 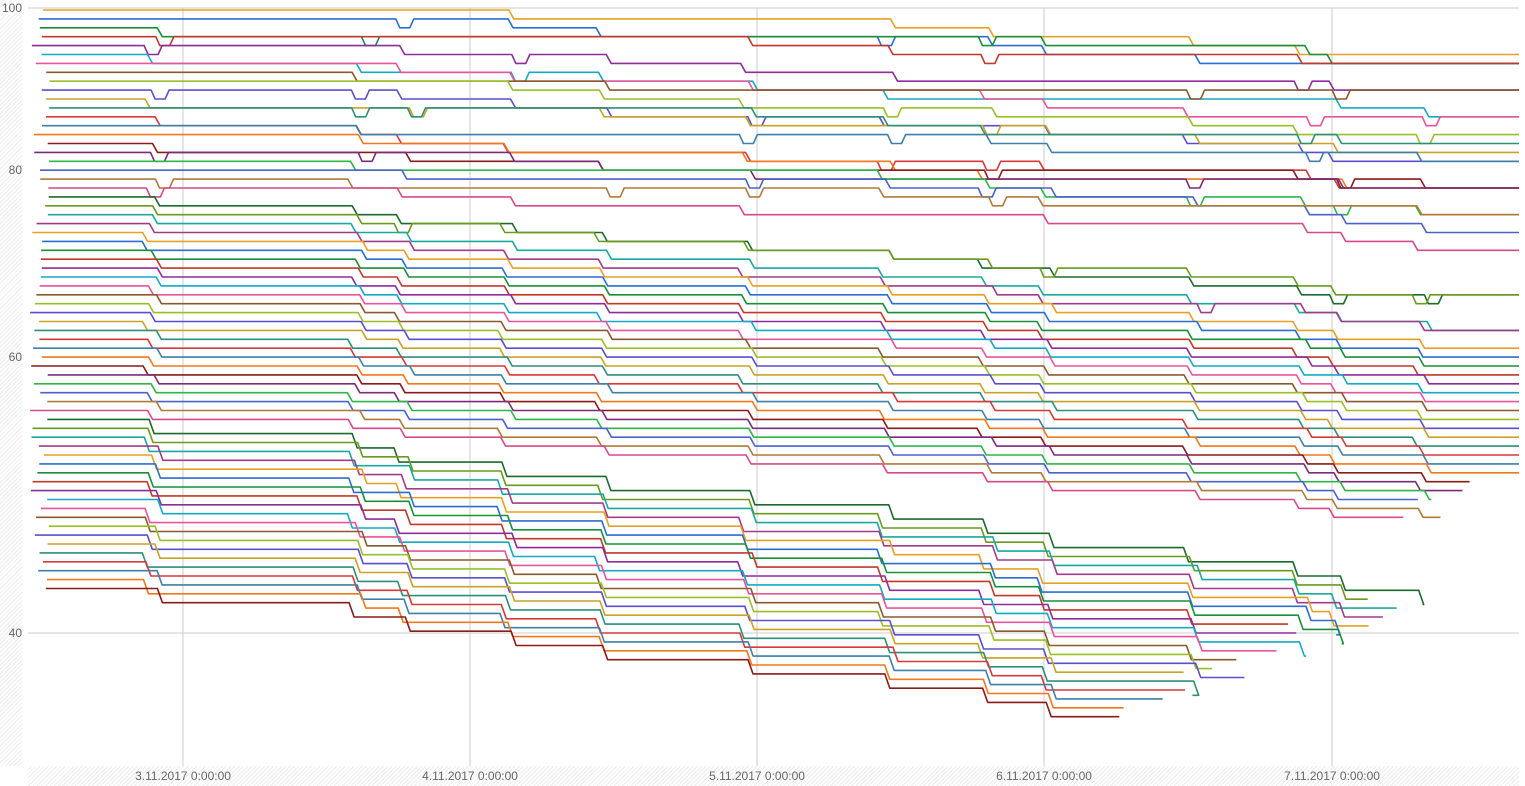 I want to click on x-tick-3-11: 3.11.2017 0:00:00, so click(x=183, y=776).